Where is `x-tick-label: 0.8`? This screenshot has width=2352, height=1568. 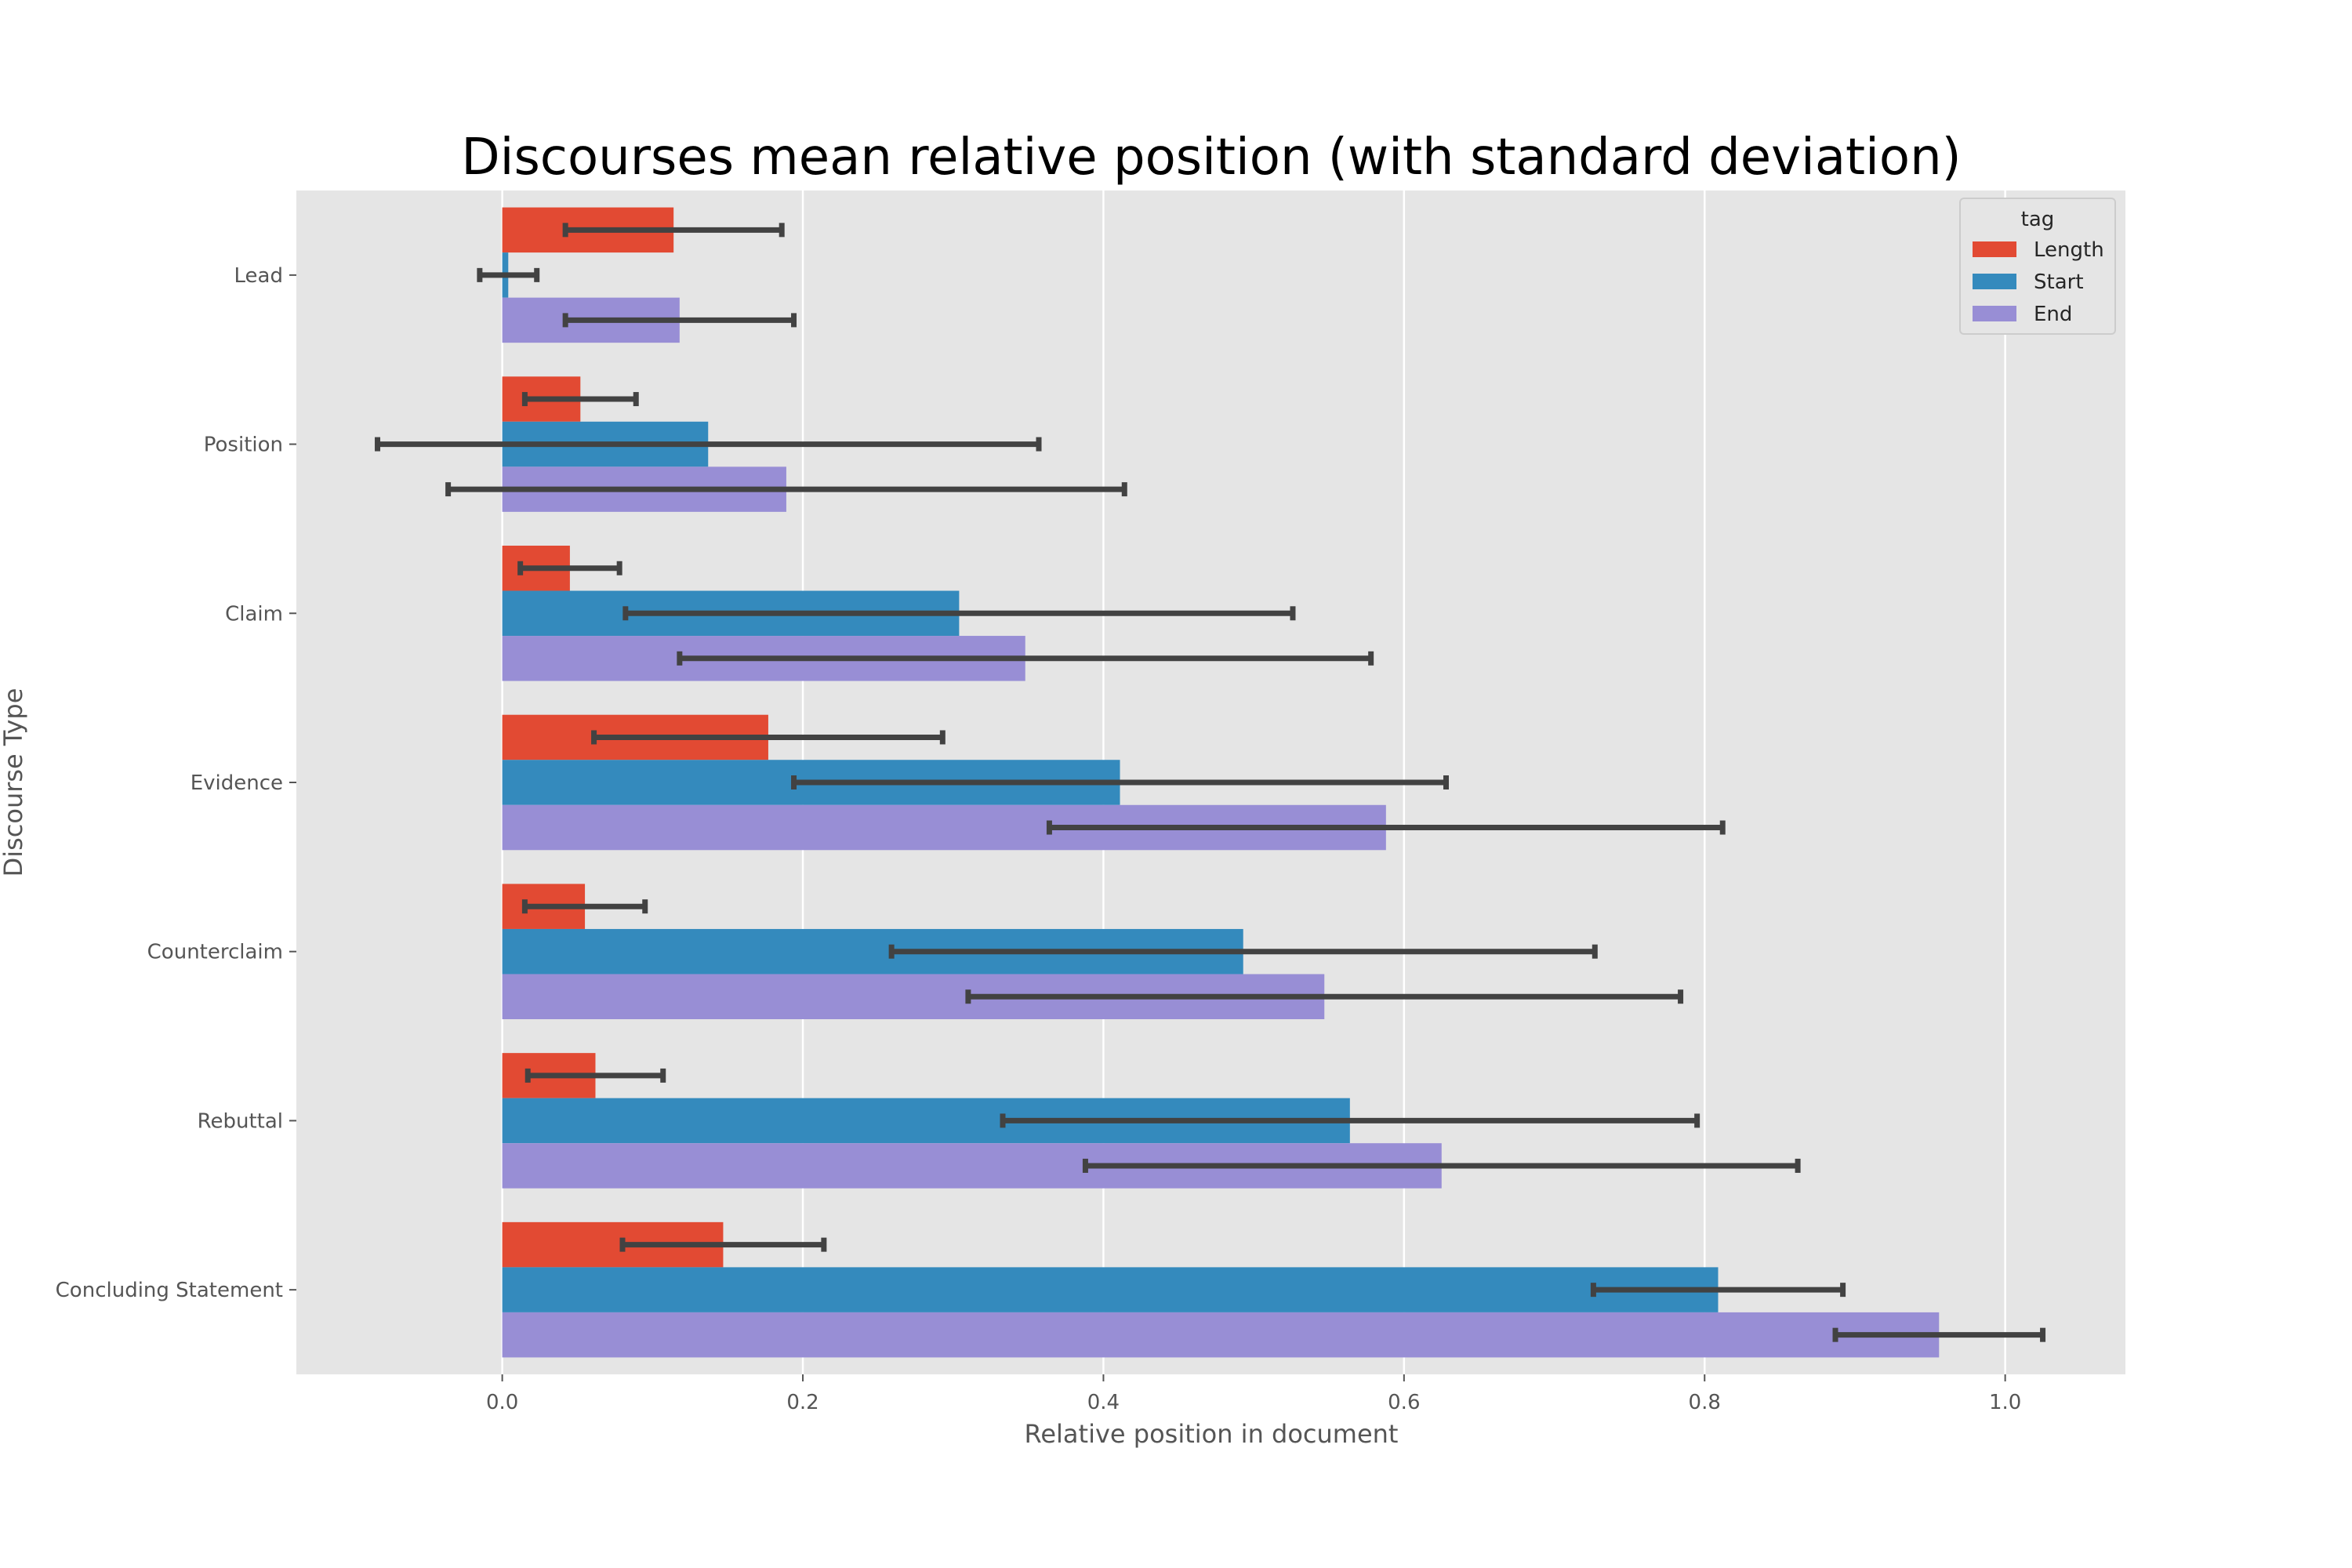
x-tick-label: 0.8 is located at coordinates (1705, 1402).